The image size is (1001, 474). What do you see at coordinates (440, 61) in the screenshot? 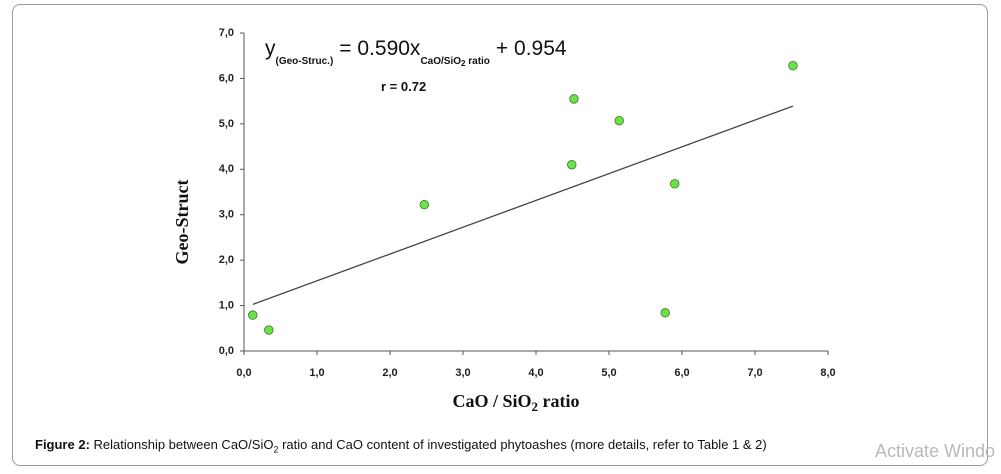
I see `eq-x-sub: CaO/SiO` at bounding box center [440, 61].